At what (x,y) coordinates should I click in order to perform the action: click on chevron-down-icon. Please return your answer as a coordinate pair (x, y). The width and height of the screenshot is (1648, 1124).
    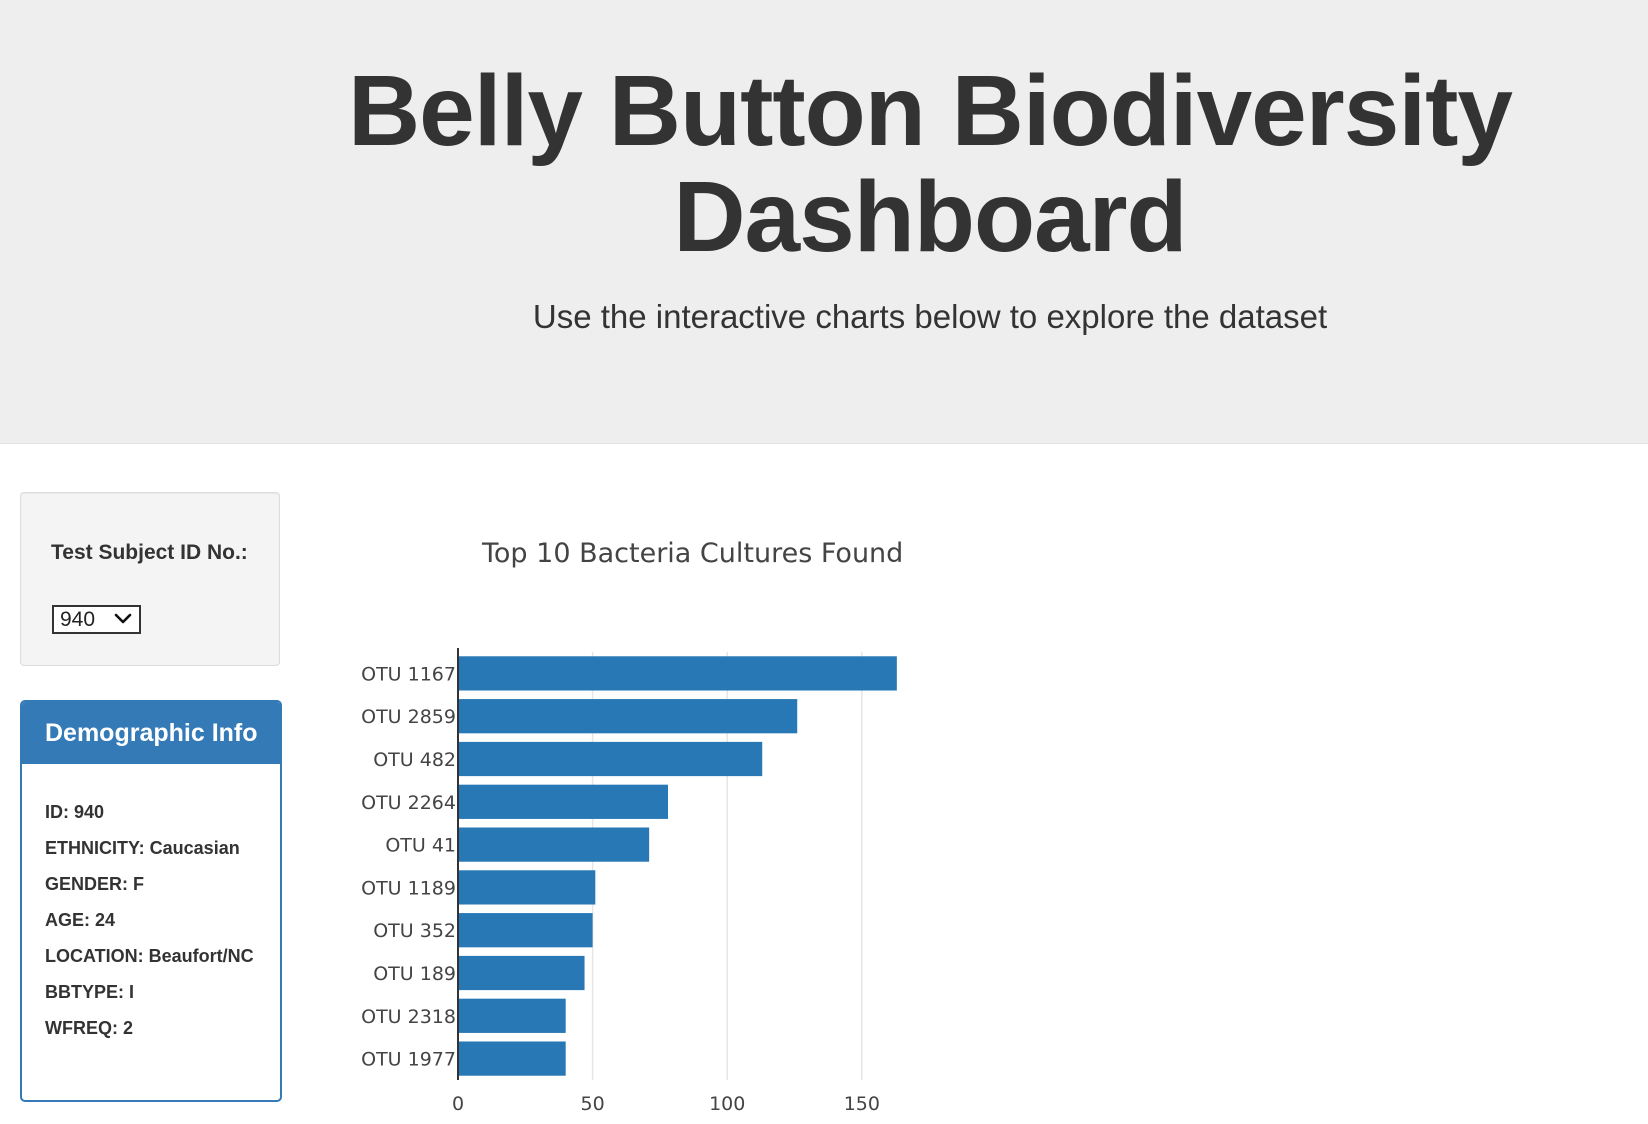
    Looking at the image, I should click on (123, 618).